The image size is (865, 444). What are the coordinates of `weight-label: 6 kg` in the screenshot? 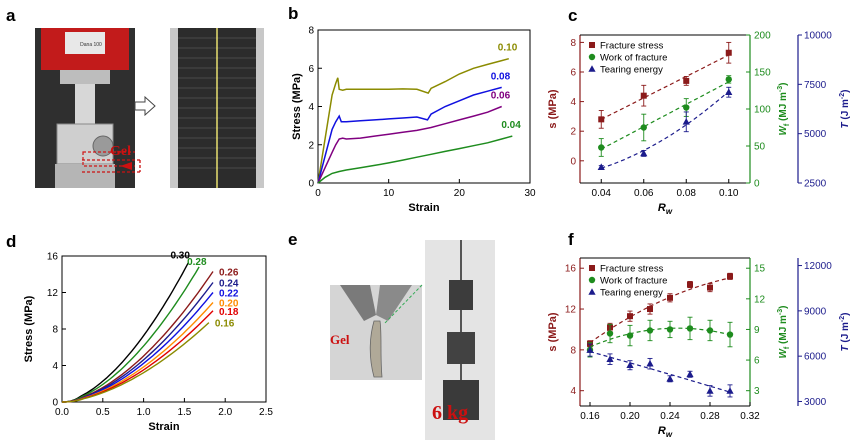 It's located at (450, 413).